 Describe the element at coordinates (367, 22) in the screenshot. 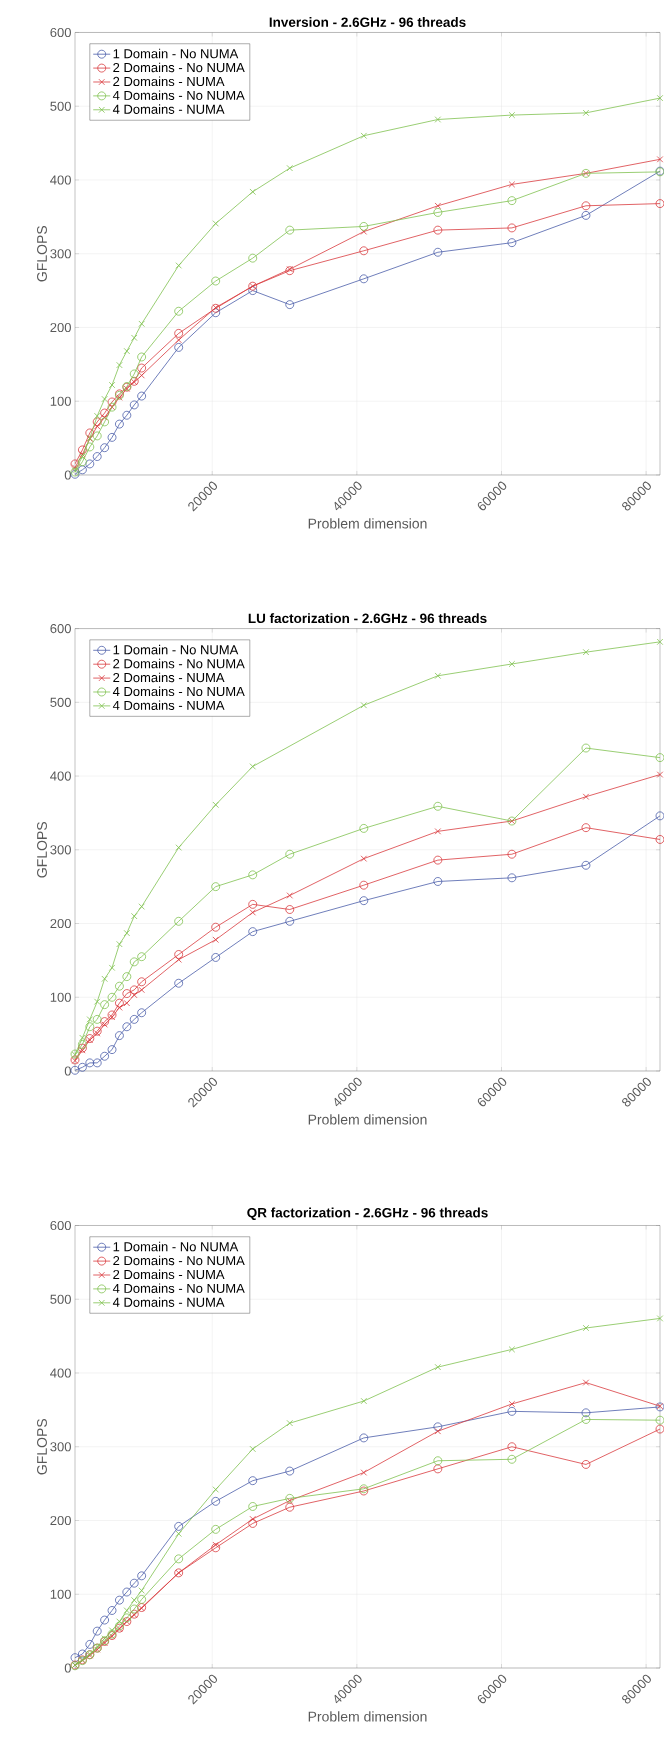

I see `chart-title: Inversion - 2.6GHz - 96 threads` at that location.